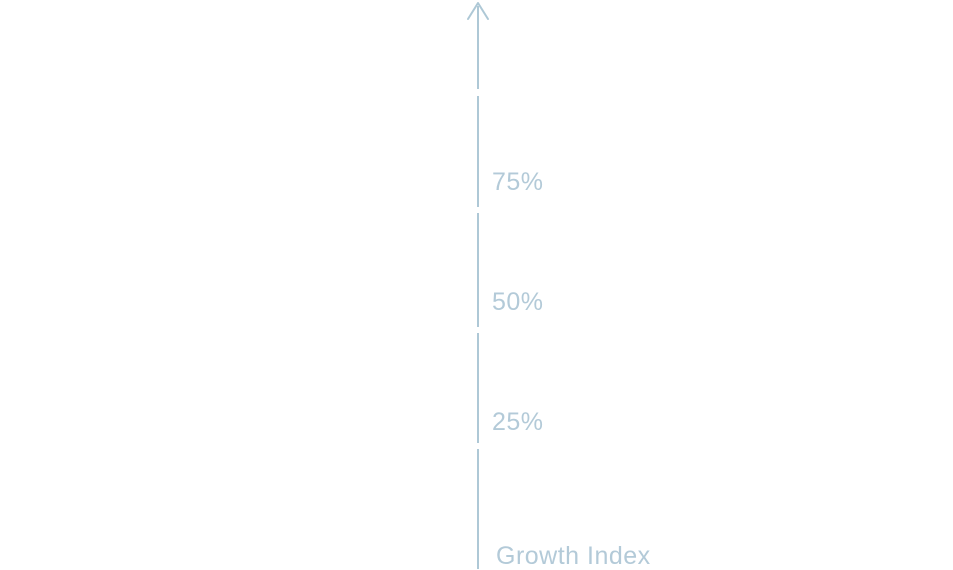 The width and height of the screenshot is (953, 570). I want to click on y-axis-label: Growth Index, so click(573, 556).